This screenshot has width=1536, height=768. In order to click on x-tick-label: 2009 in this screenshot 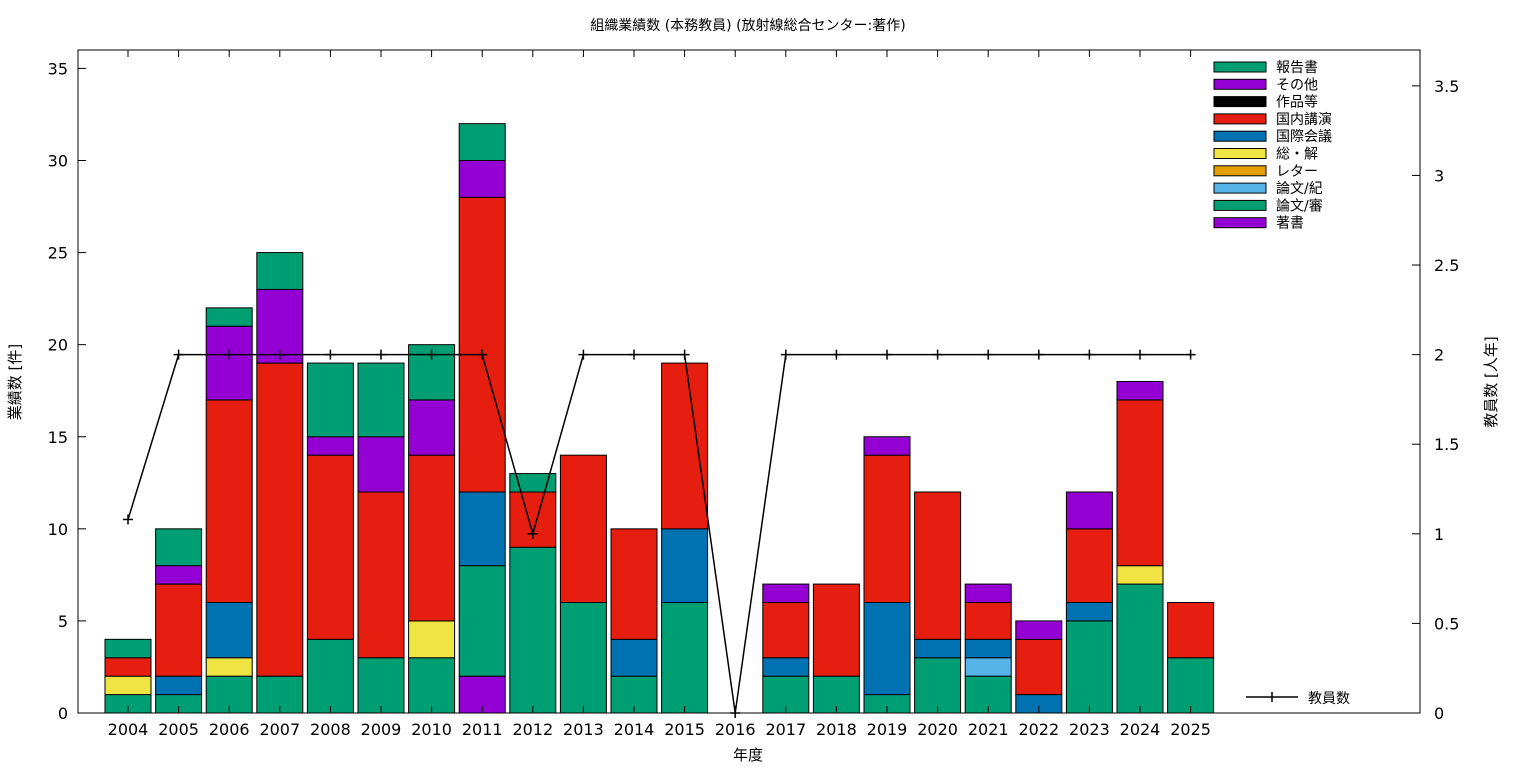, I will do `click(381, 729)`.